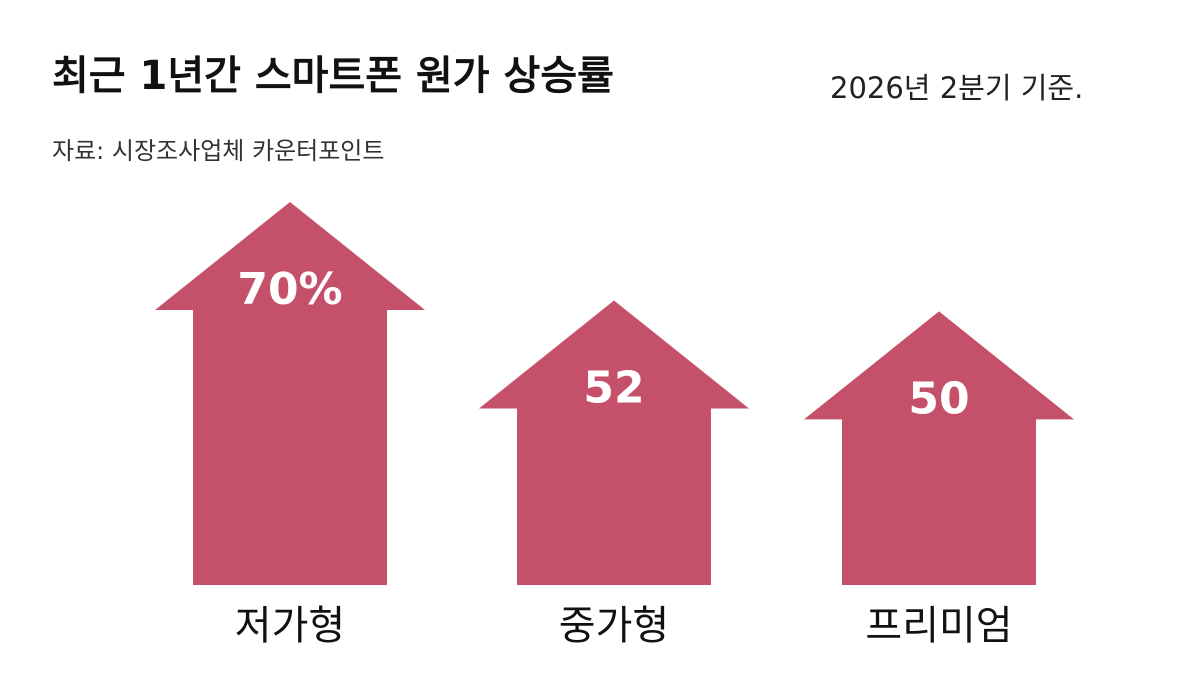  I want to click on chart-subtitle: 2026년 2분기 기준., so click(956, 88).